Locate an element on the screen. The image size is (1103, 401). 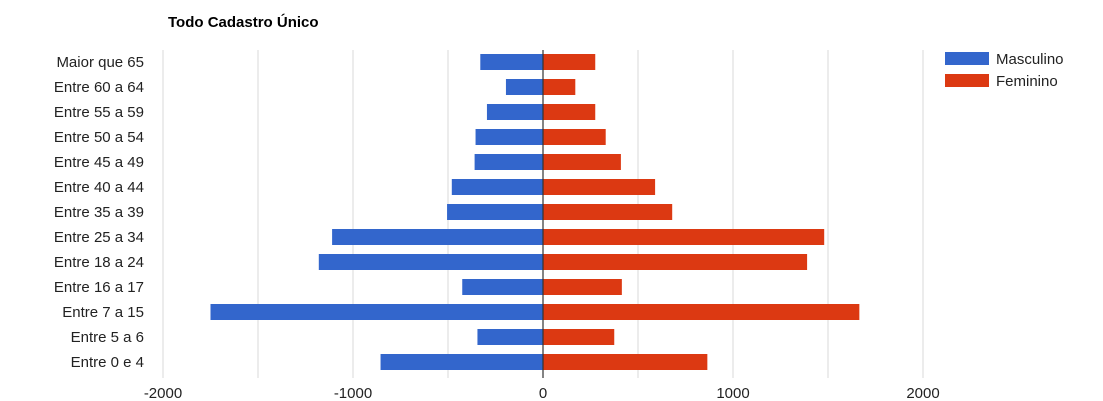
legend-swatch-masculino is located at coordinates (967, 58).